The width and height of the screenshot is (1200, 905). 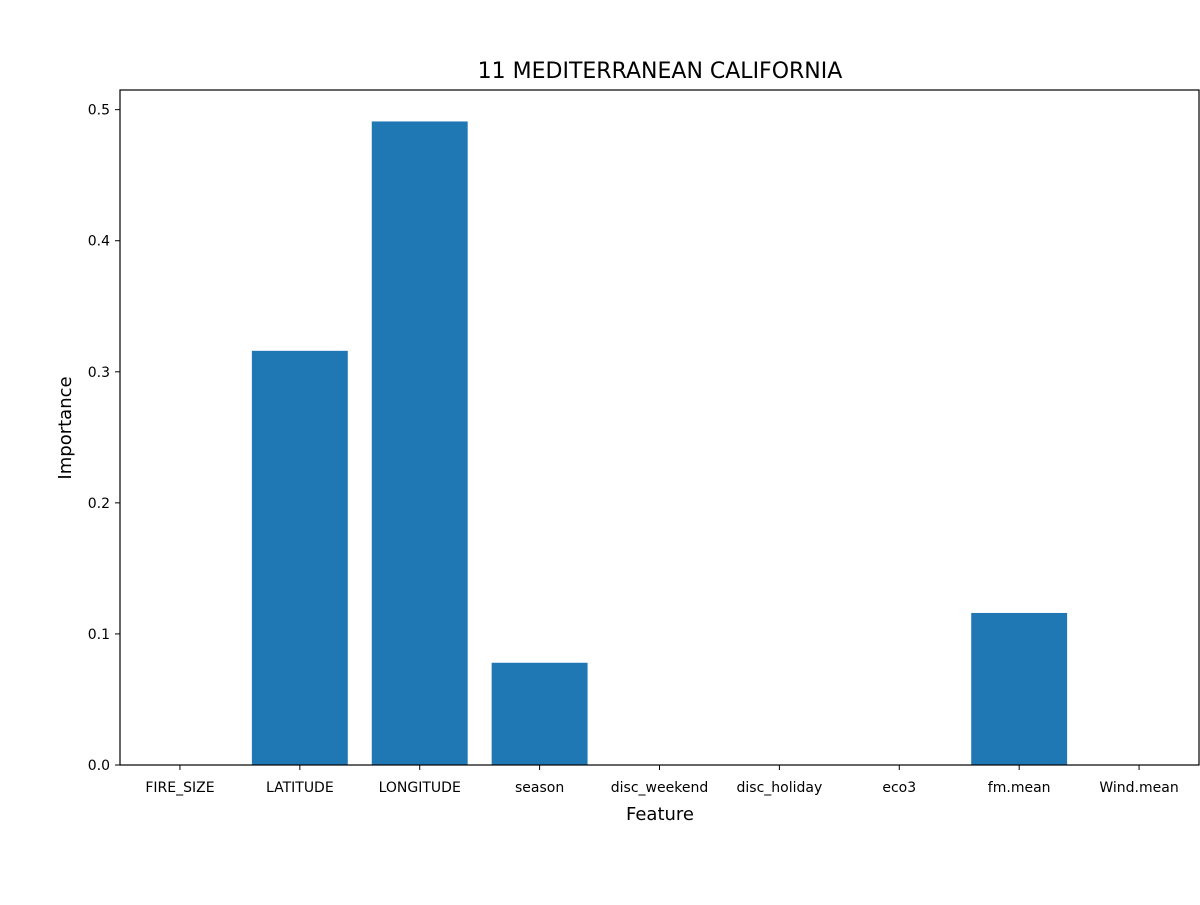 What do you see at coordinates (179, 788) in the screenshot?
I see `x-tick-label: FIRE_SIZE` at bounding box center [179, 788].